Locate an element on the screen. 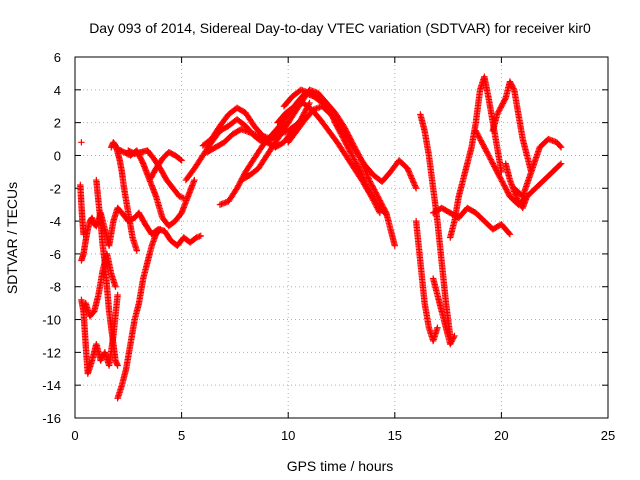 The height and width of the screenshot is (480, 640). x-tick-label: 25 is located at coordinates (608, 435).